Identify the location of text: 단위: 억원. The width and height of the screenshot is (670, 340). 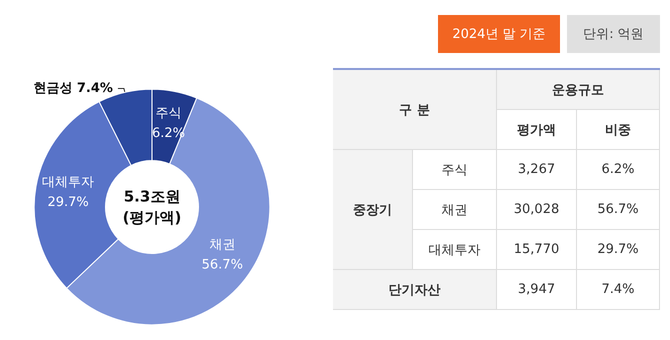
(613, 34).